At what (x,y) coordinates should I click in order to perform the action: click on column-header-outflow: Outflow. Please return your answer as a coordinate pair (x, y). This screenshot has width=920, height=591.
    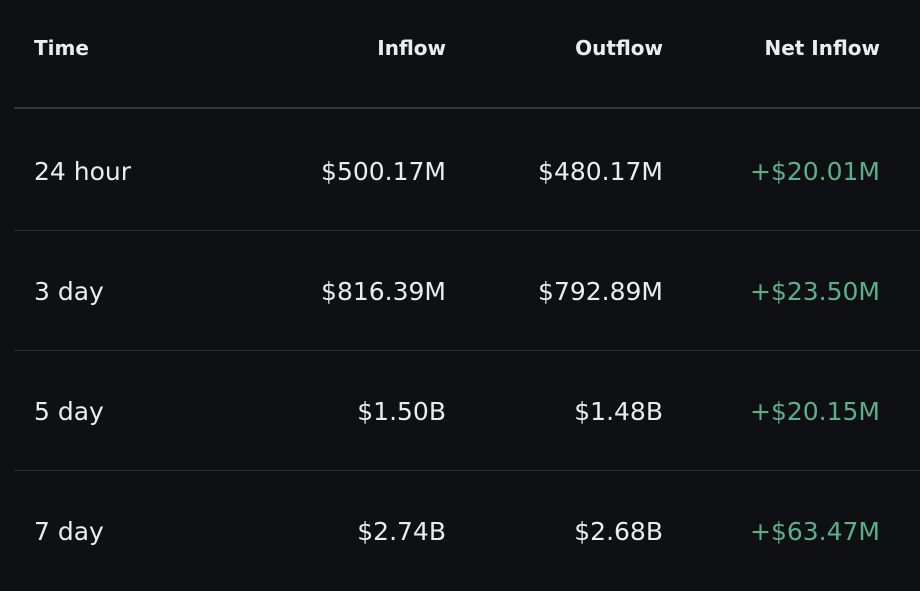
    Looking at the image, I should click on (619, 48).